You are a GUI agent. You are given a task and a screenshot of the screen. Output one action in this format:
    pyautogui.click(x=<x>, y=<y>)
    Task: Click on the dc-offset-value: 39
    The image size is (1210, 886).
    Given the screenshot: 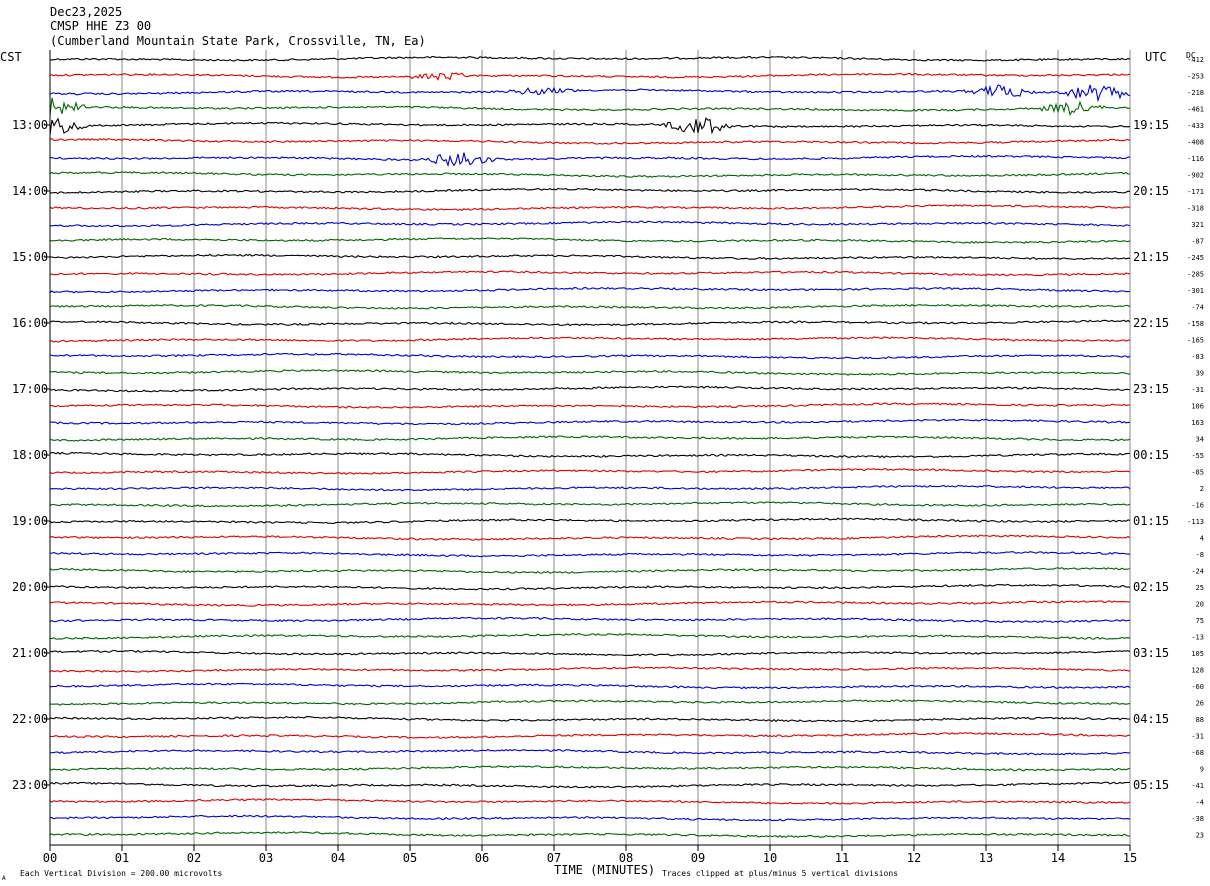 What is the action you would take?
    pyautogui.click(x=1200, y=374)
    